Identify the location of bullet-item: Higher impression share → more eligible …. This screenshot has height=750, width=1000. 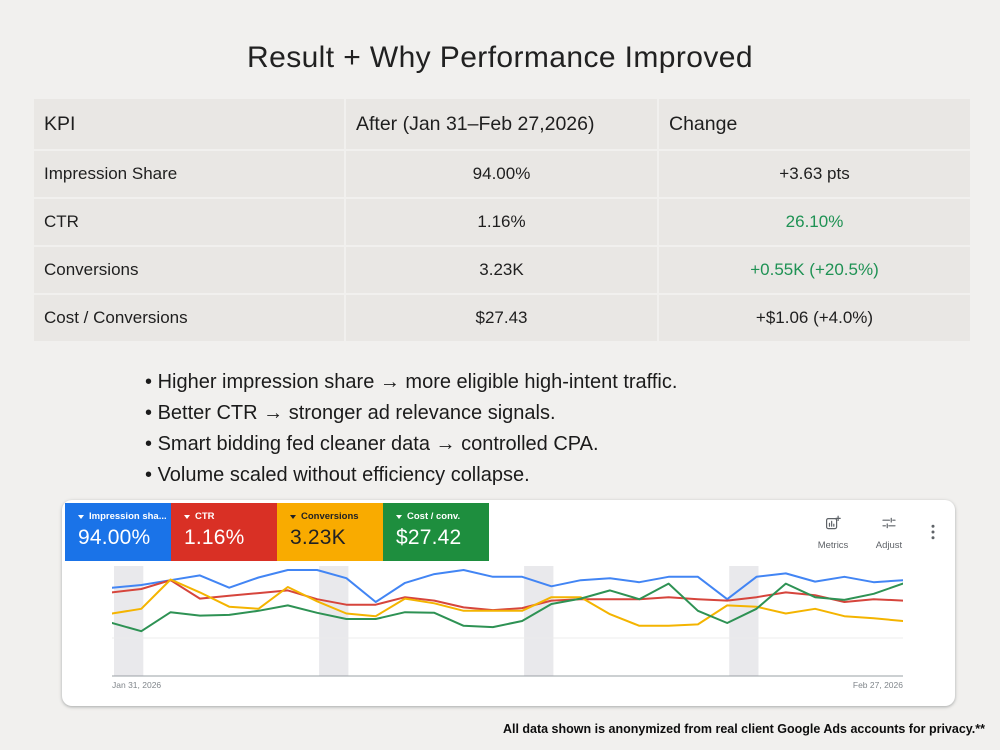
(411, 382).